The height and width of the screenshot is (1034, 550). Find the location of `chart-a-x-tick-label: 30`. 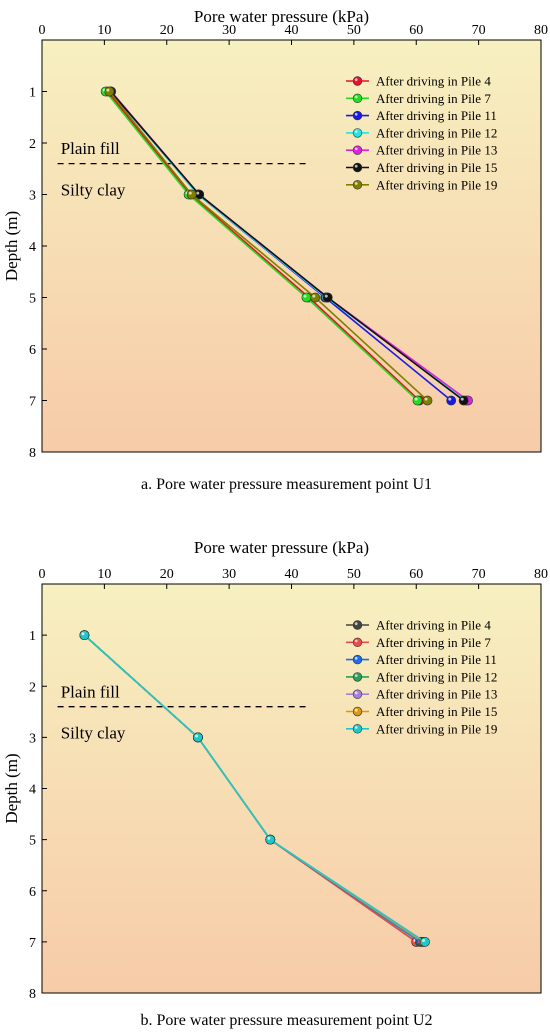

chart-a-x-tick-label: 30 is located at coordinates (229, 30).